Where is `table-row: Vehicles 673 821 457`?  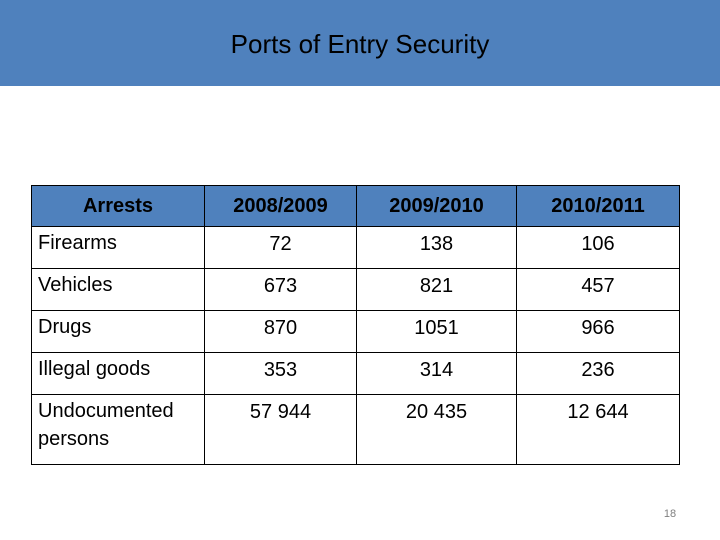 table-row: Vehicles 673 821 457 is located at coordinates (355, 289).